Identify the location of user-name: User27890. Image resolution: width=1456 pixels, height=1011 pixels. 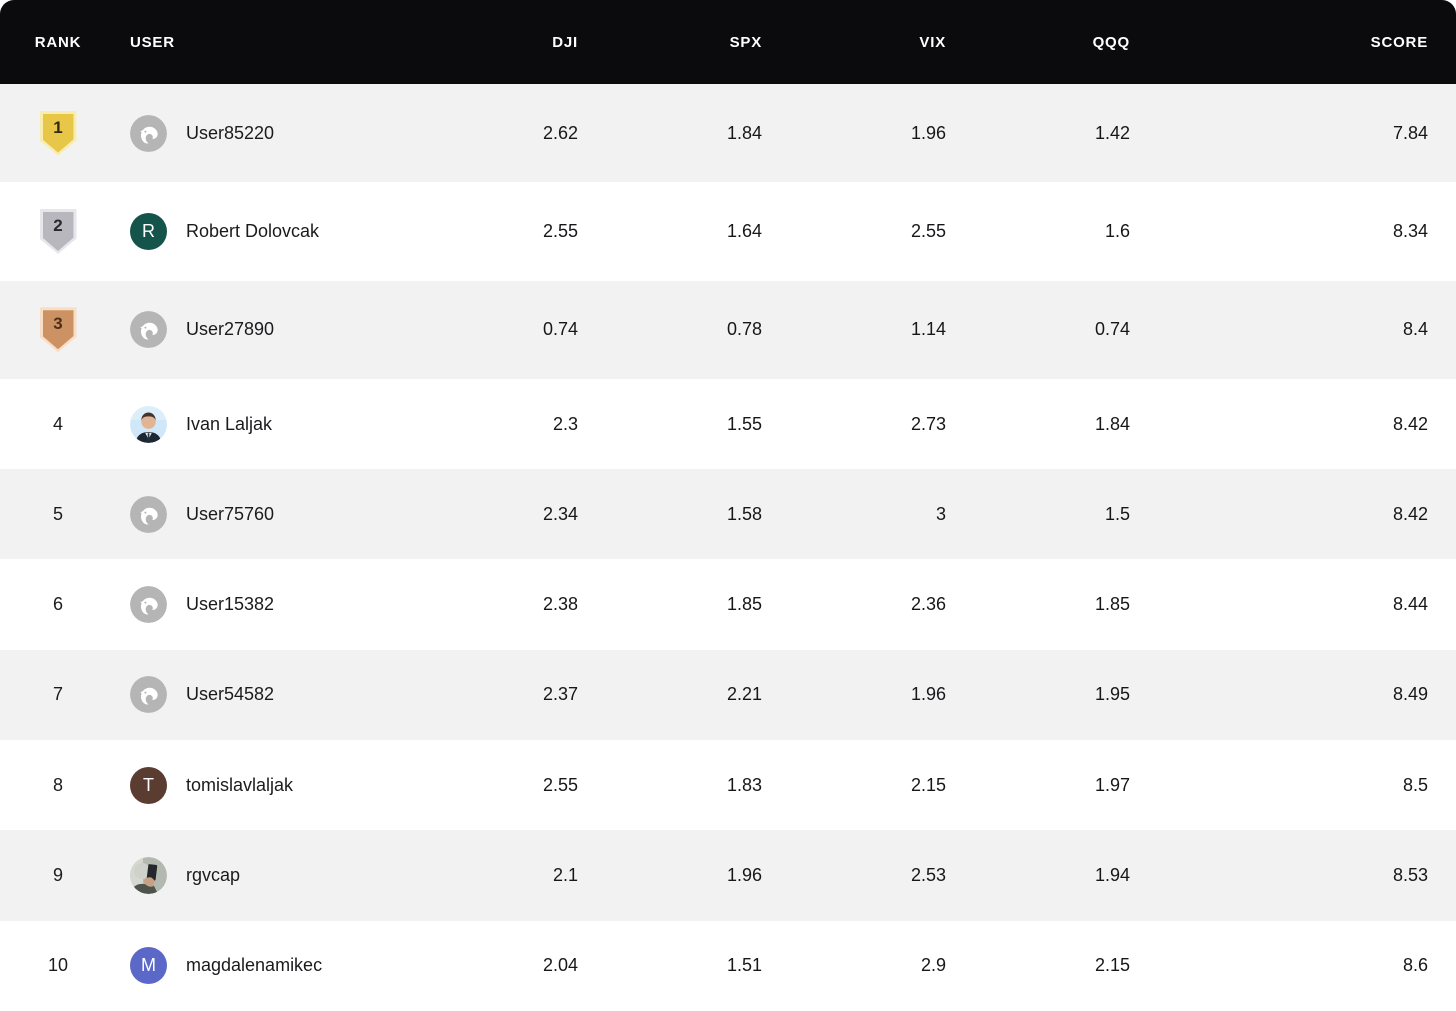
(230, 329).